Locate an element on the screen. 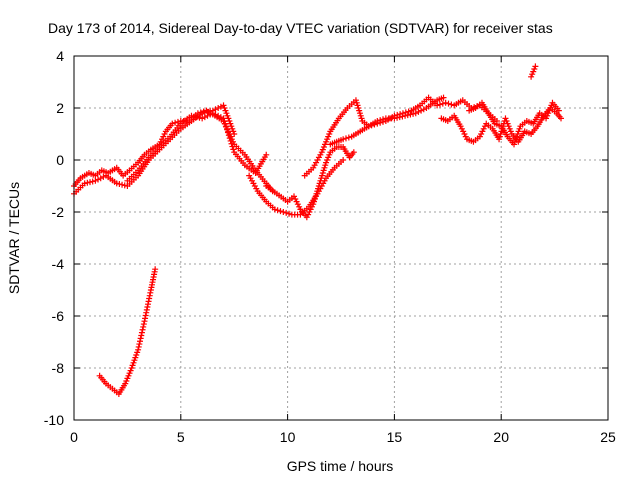 The image size is (640, 480). x-tick-label: 25 is located at coordinates (608, 437).